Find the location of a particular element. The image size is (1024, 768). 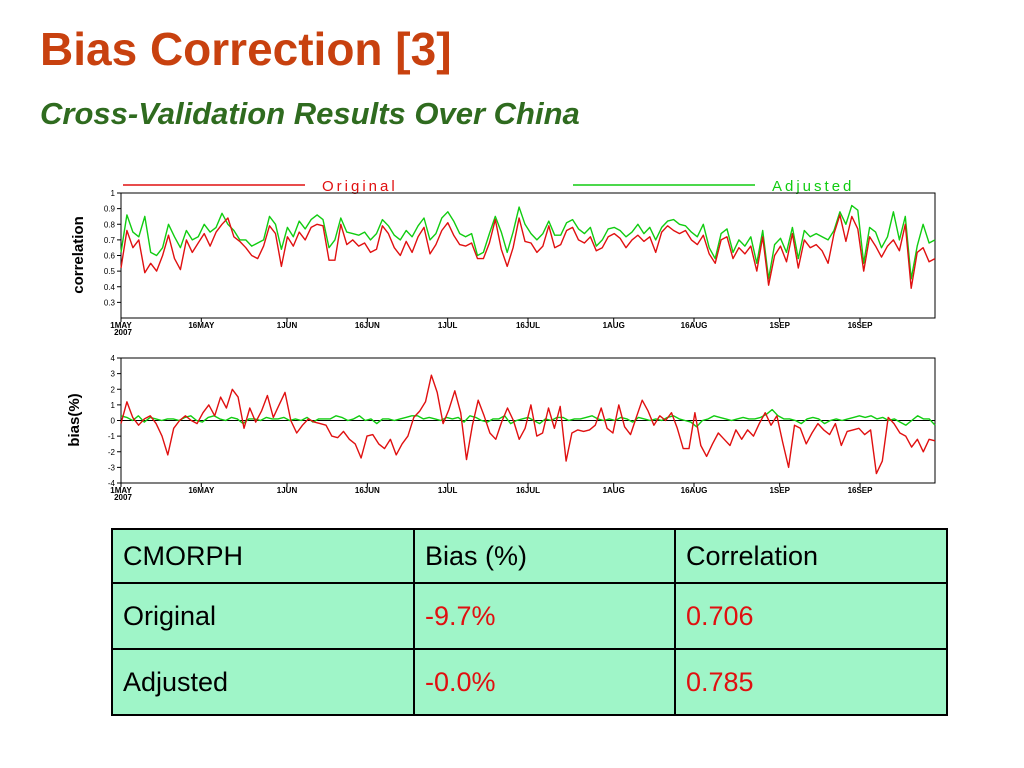

correlation-series-adjusted is located at coordinates (528, 242).